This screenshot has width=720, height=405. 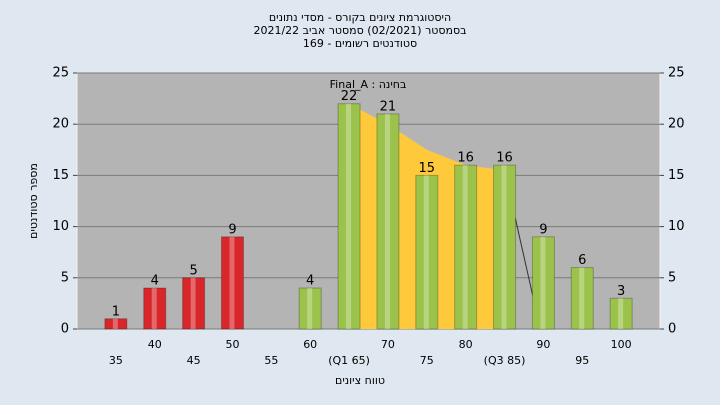 I want to click on value-label: 6, so click(x=582, y=260).